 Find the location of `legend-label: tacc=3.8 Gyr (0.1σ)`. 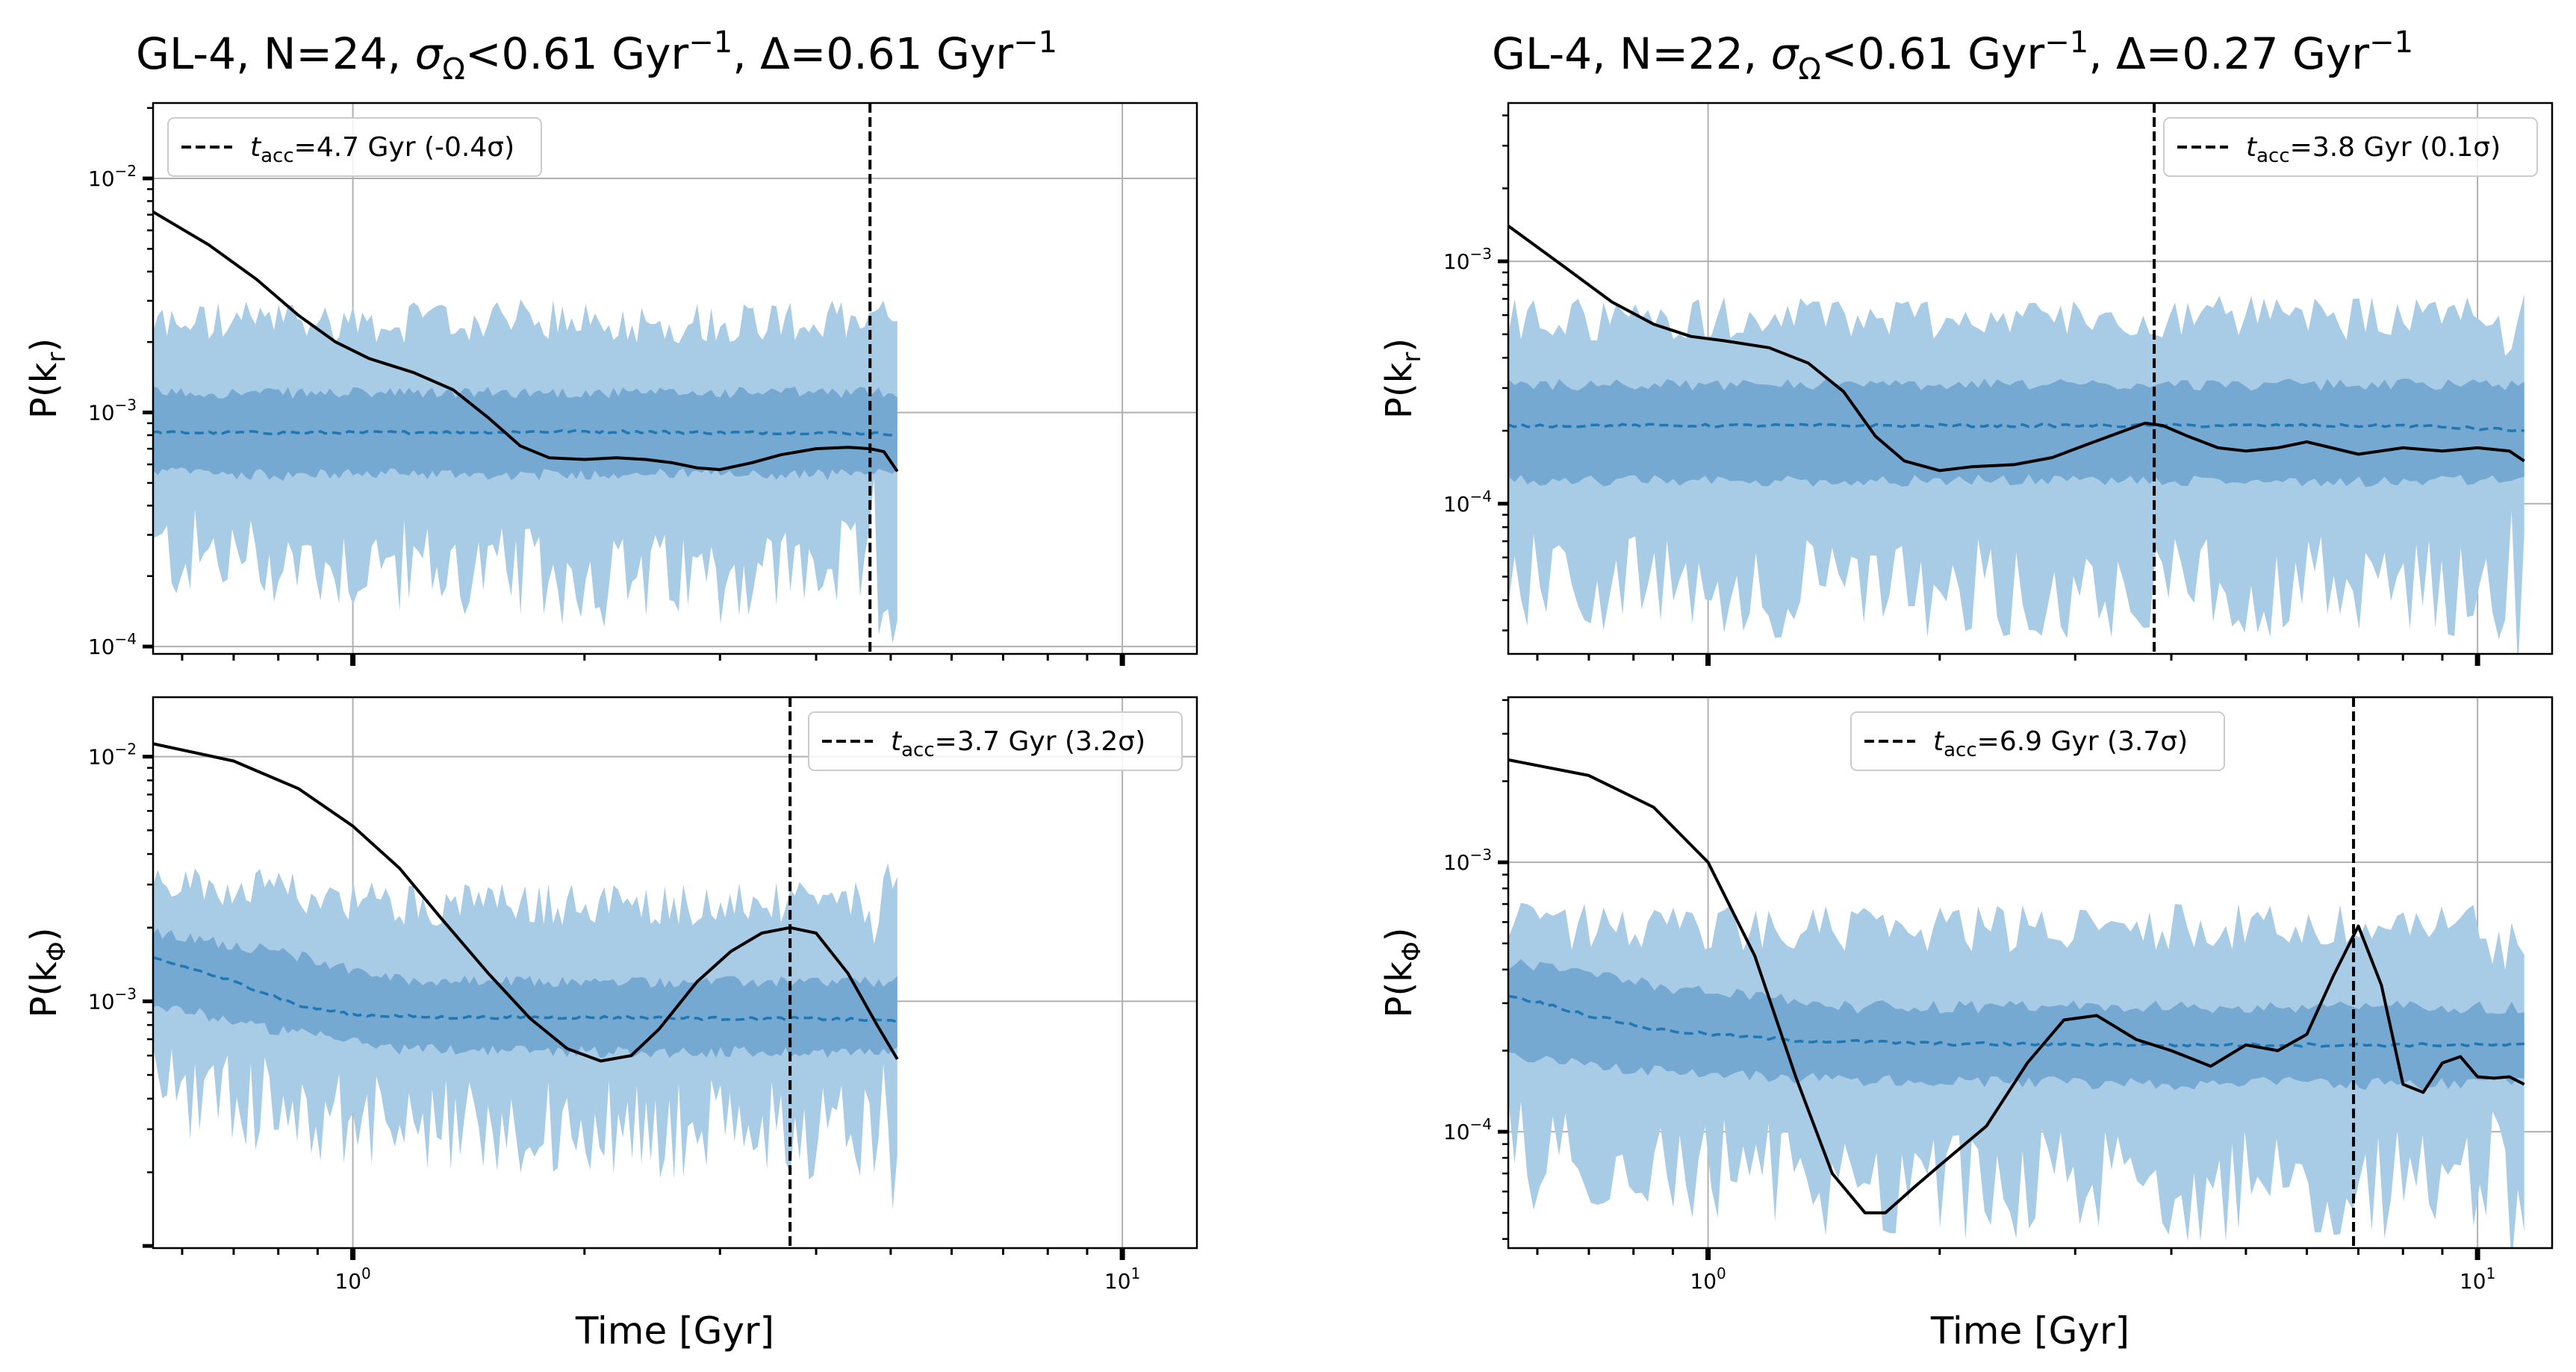

legend-label: tacc=3.8 Gyr (0.1σ) is located at coordinates (2373, 149).